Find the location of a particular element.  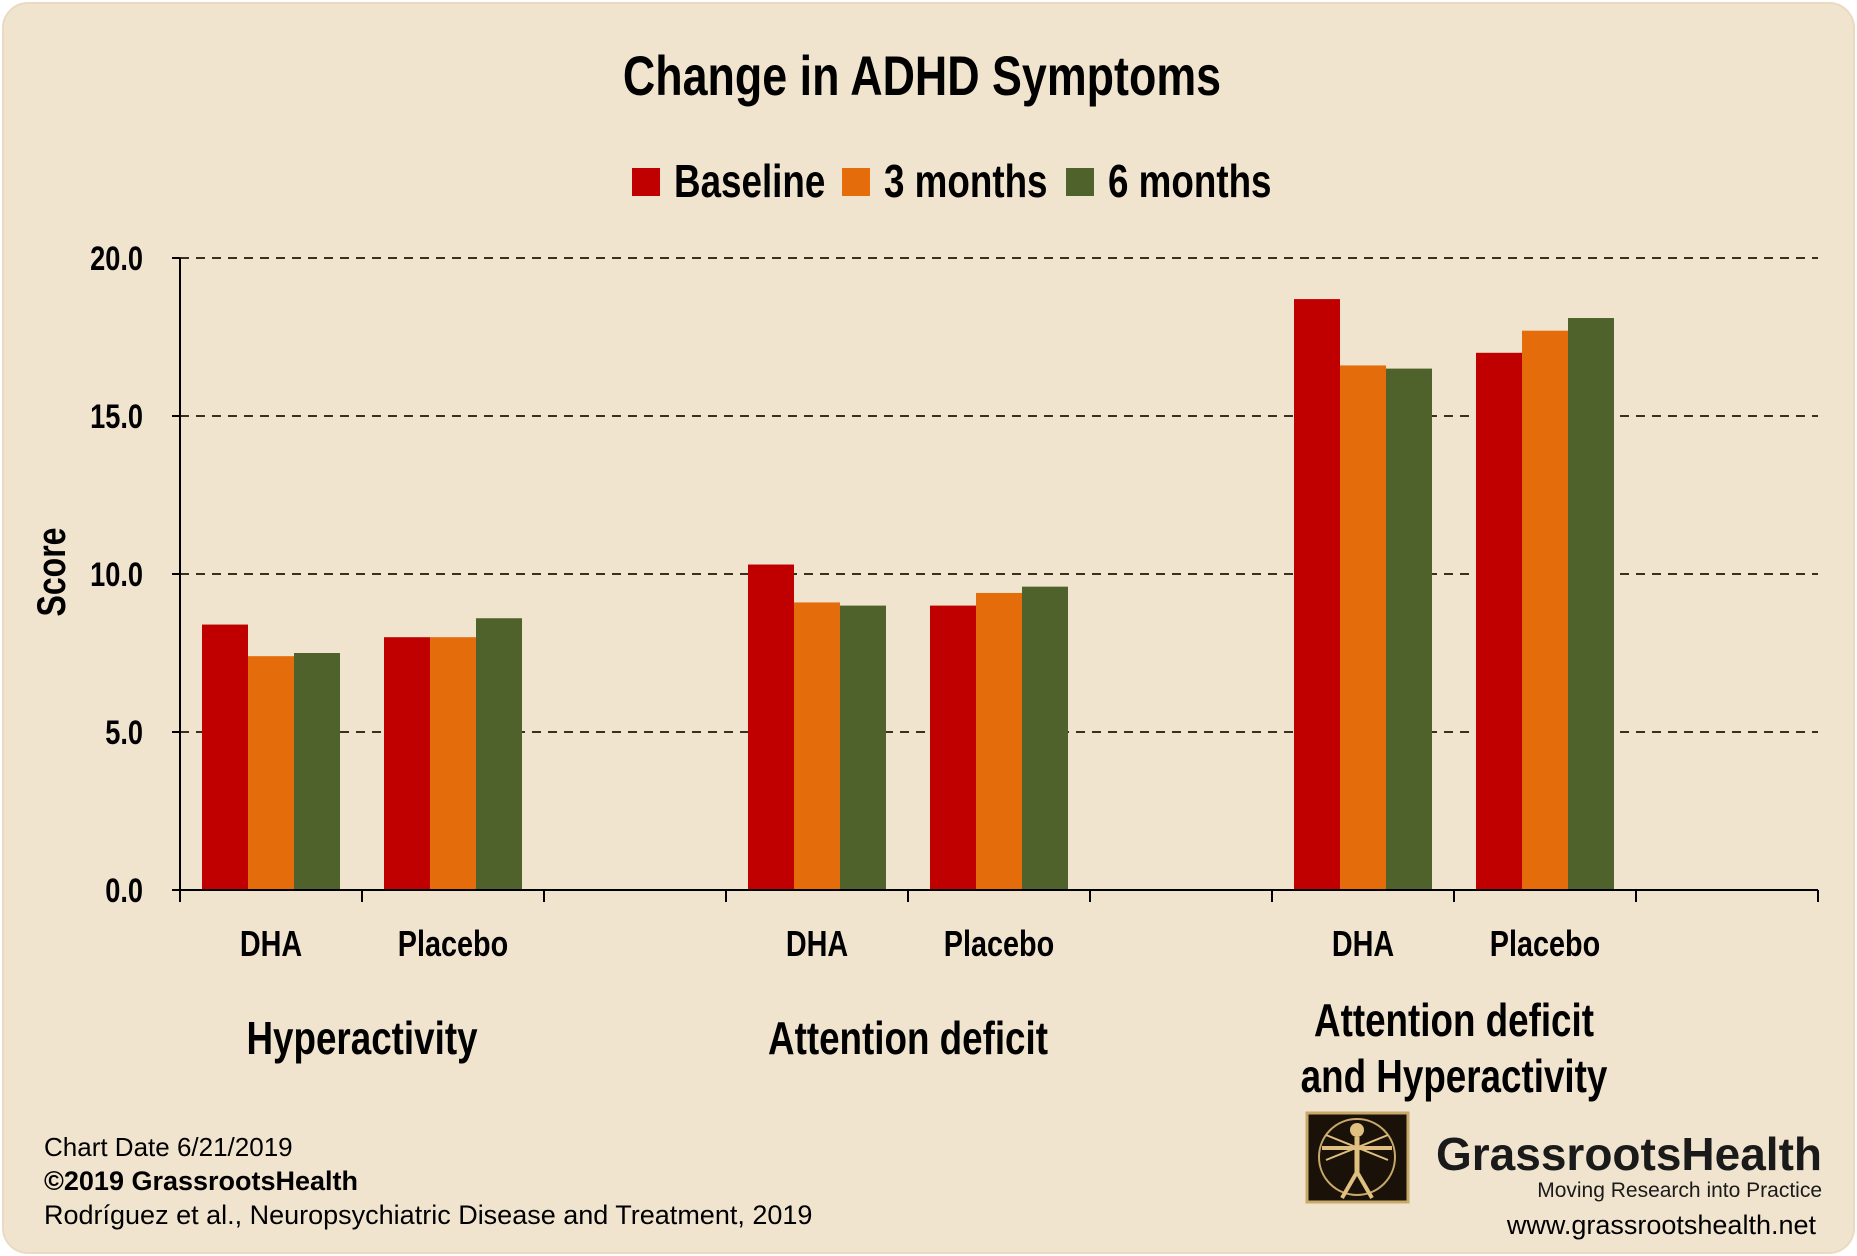

y-axis-label: Score is located at coordinates (51, 572).